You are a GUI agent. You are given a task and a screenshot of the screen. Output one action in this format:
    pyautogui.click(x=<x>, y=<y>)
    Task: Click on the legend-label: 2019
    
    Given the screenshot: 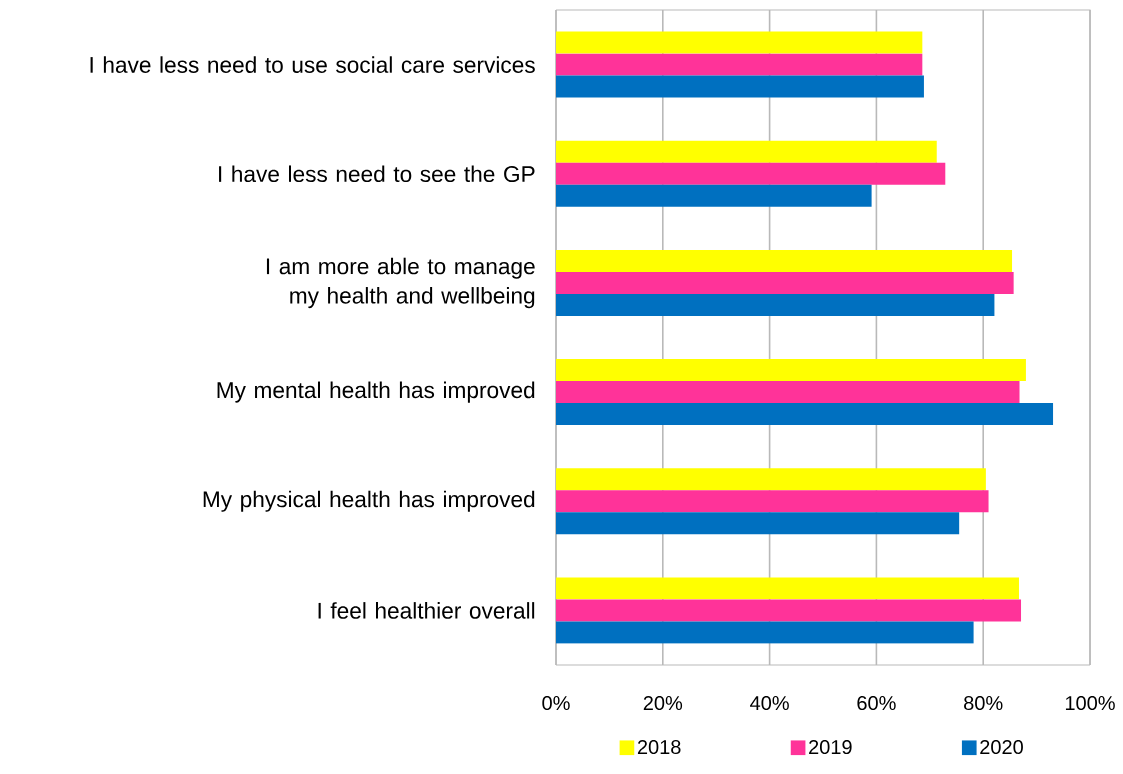 What is the action you would take?
    pyautogui.click(x=830, y=747)
    